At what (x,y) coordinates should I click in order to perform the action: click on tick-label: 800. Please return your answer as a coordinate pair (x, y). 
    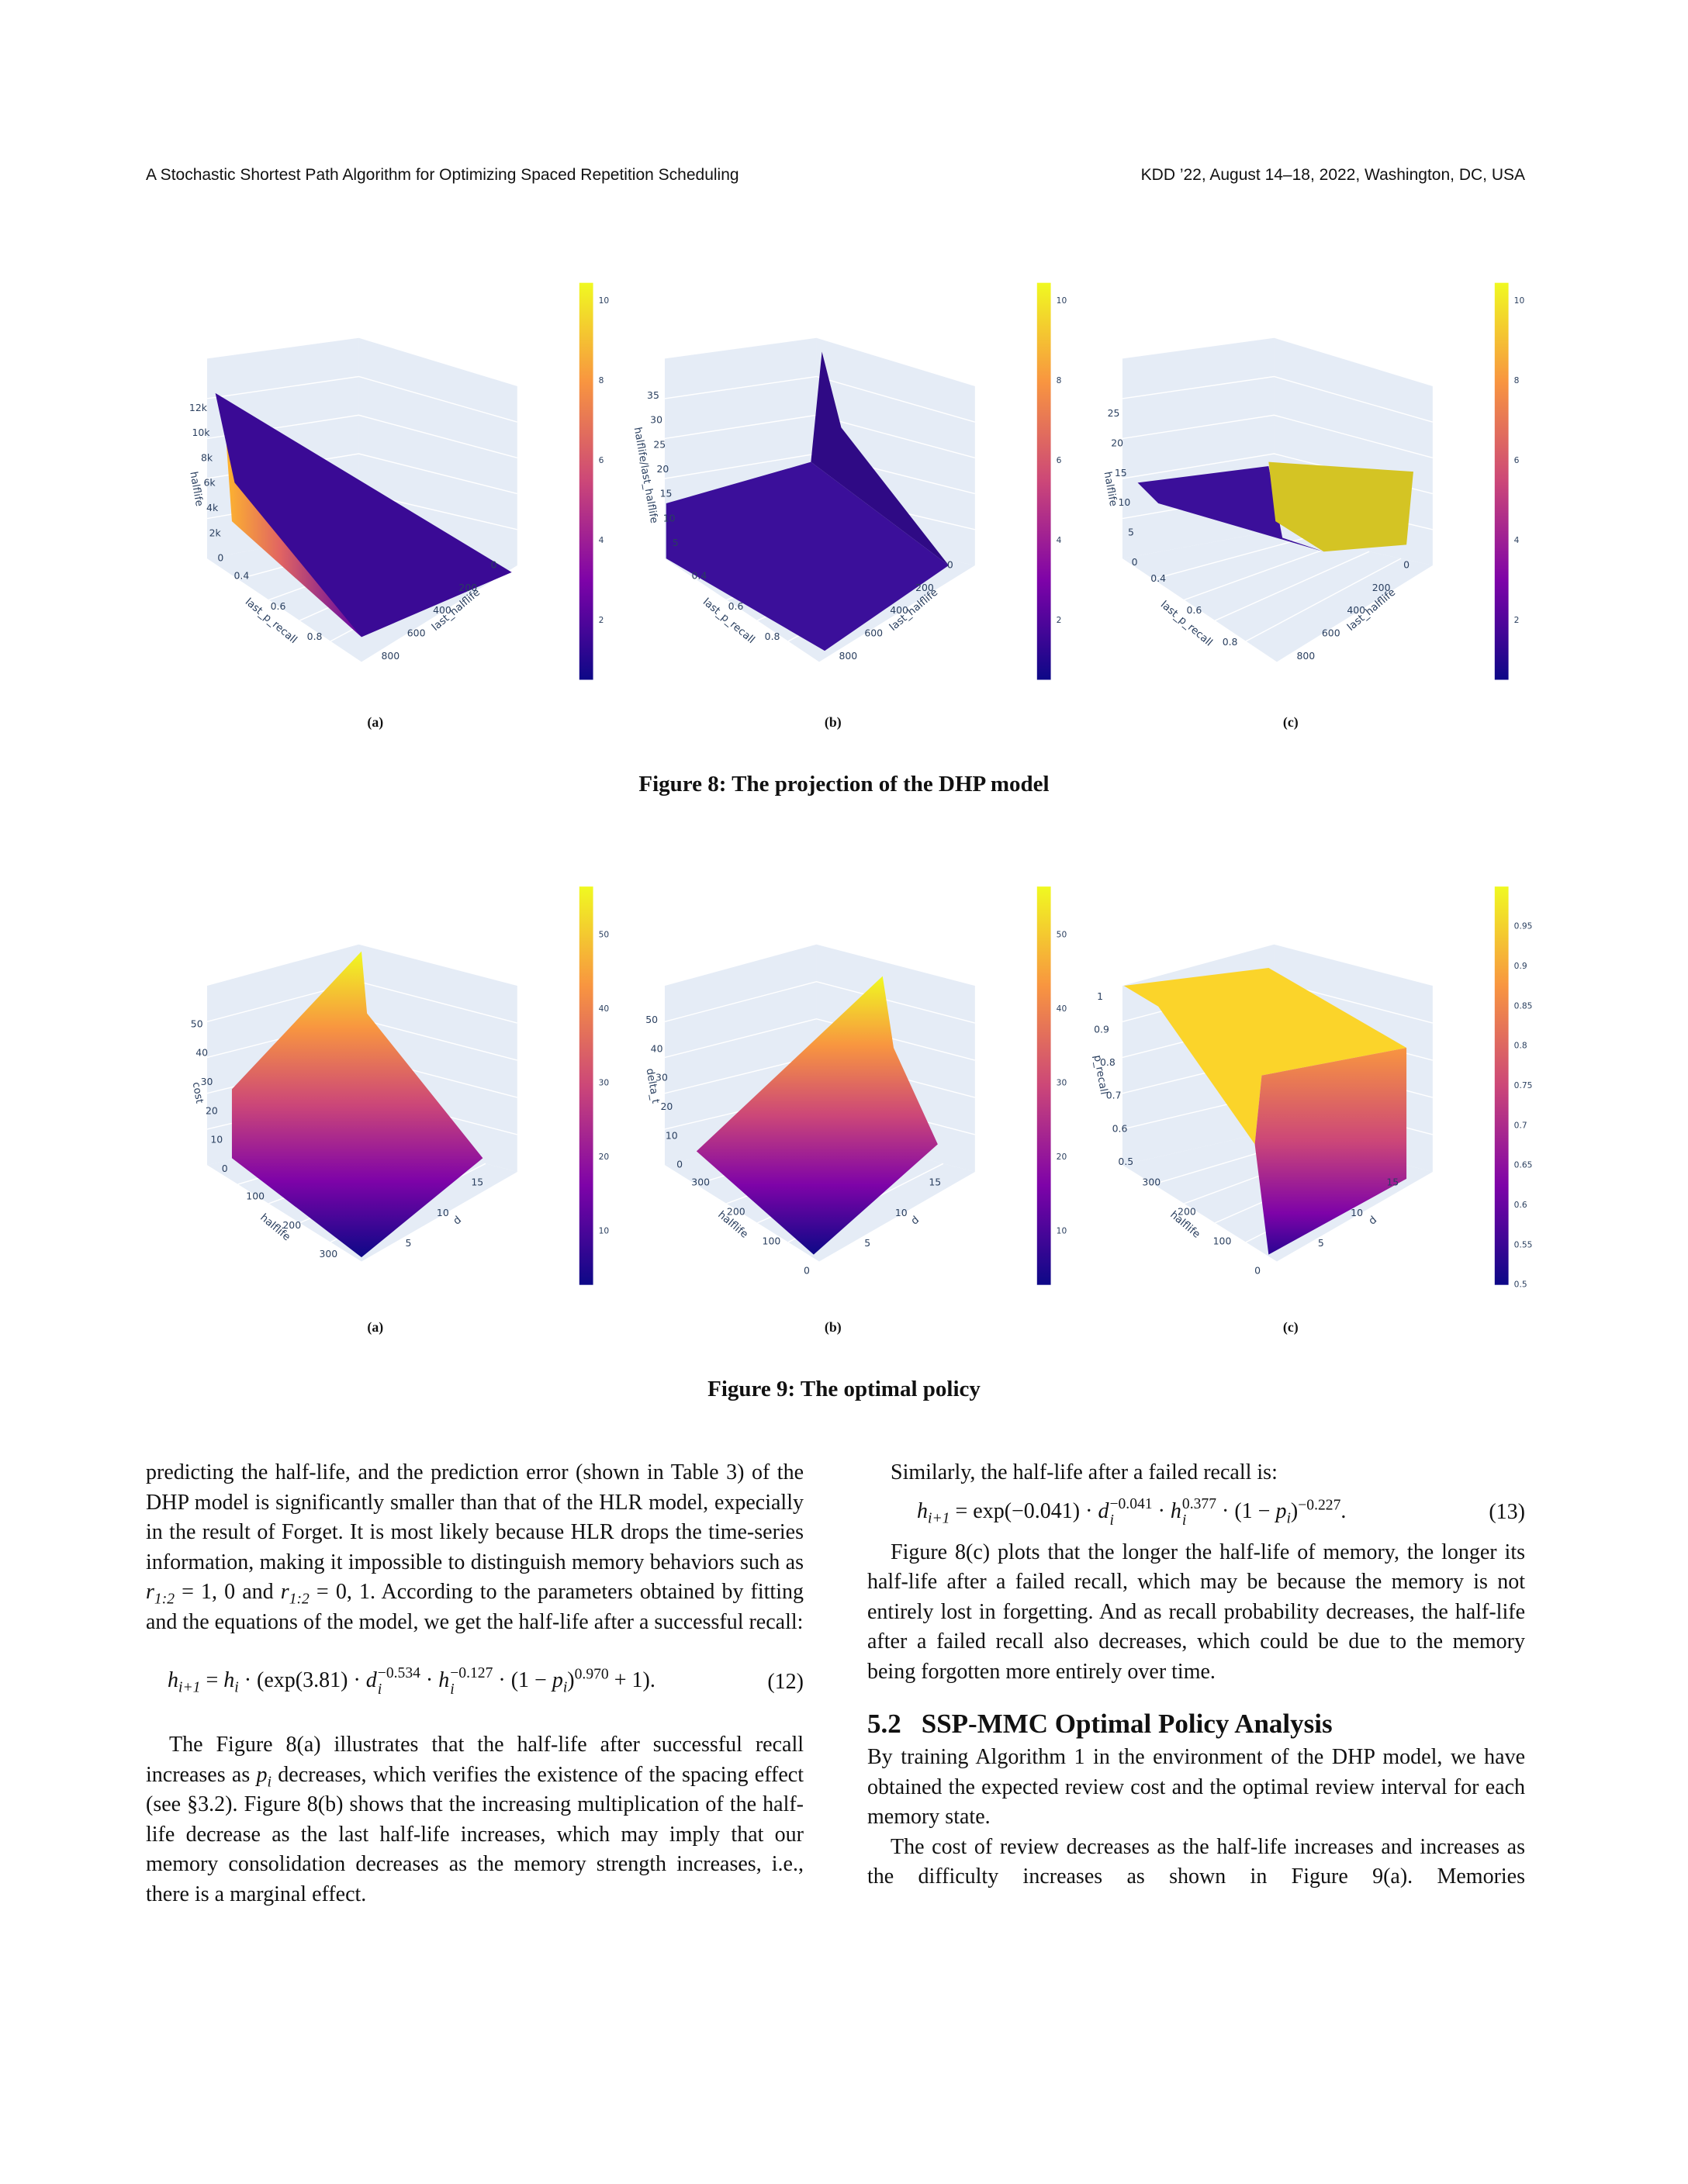
    Looking at the image, I should click on (1305, 656).